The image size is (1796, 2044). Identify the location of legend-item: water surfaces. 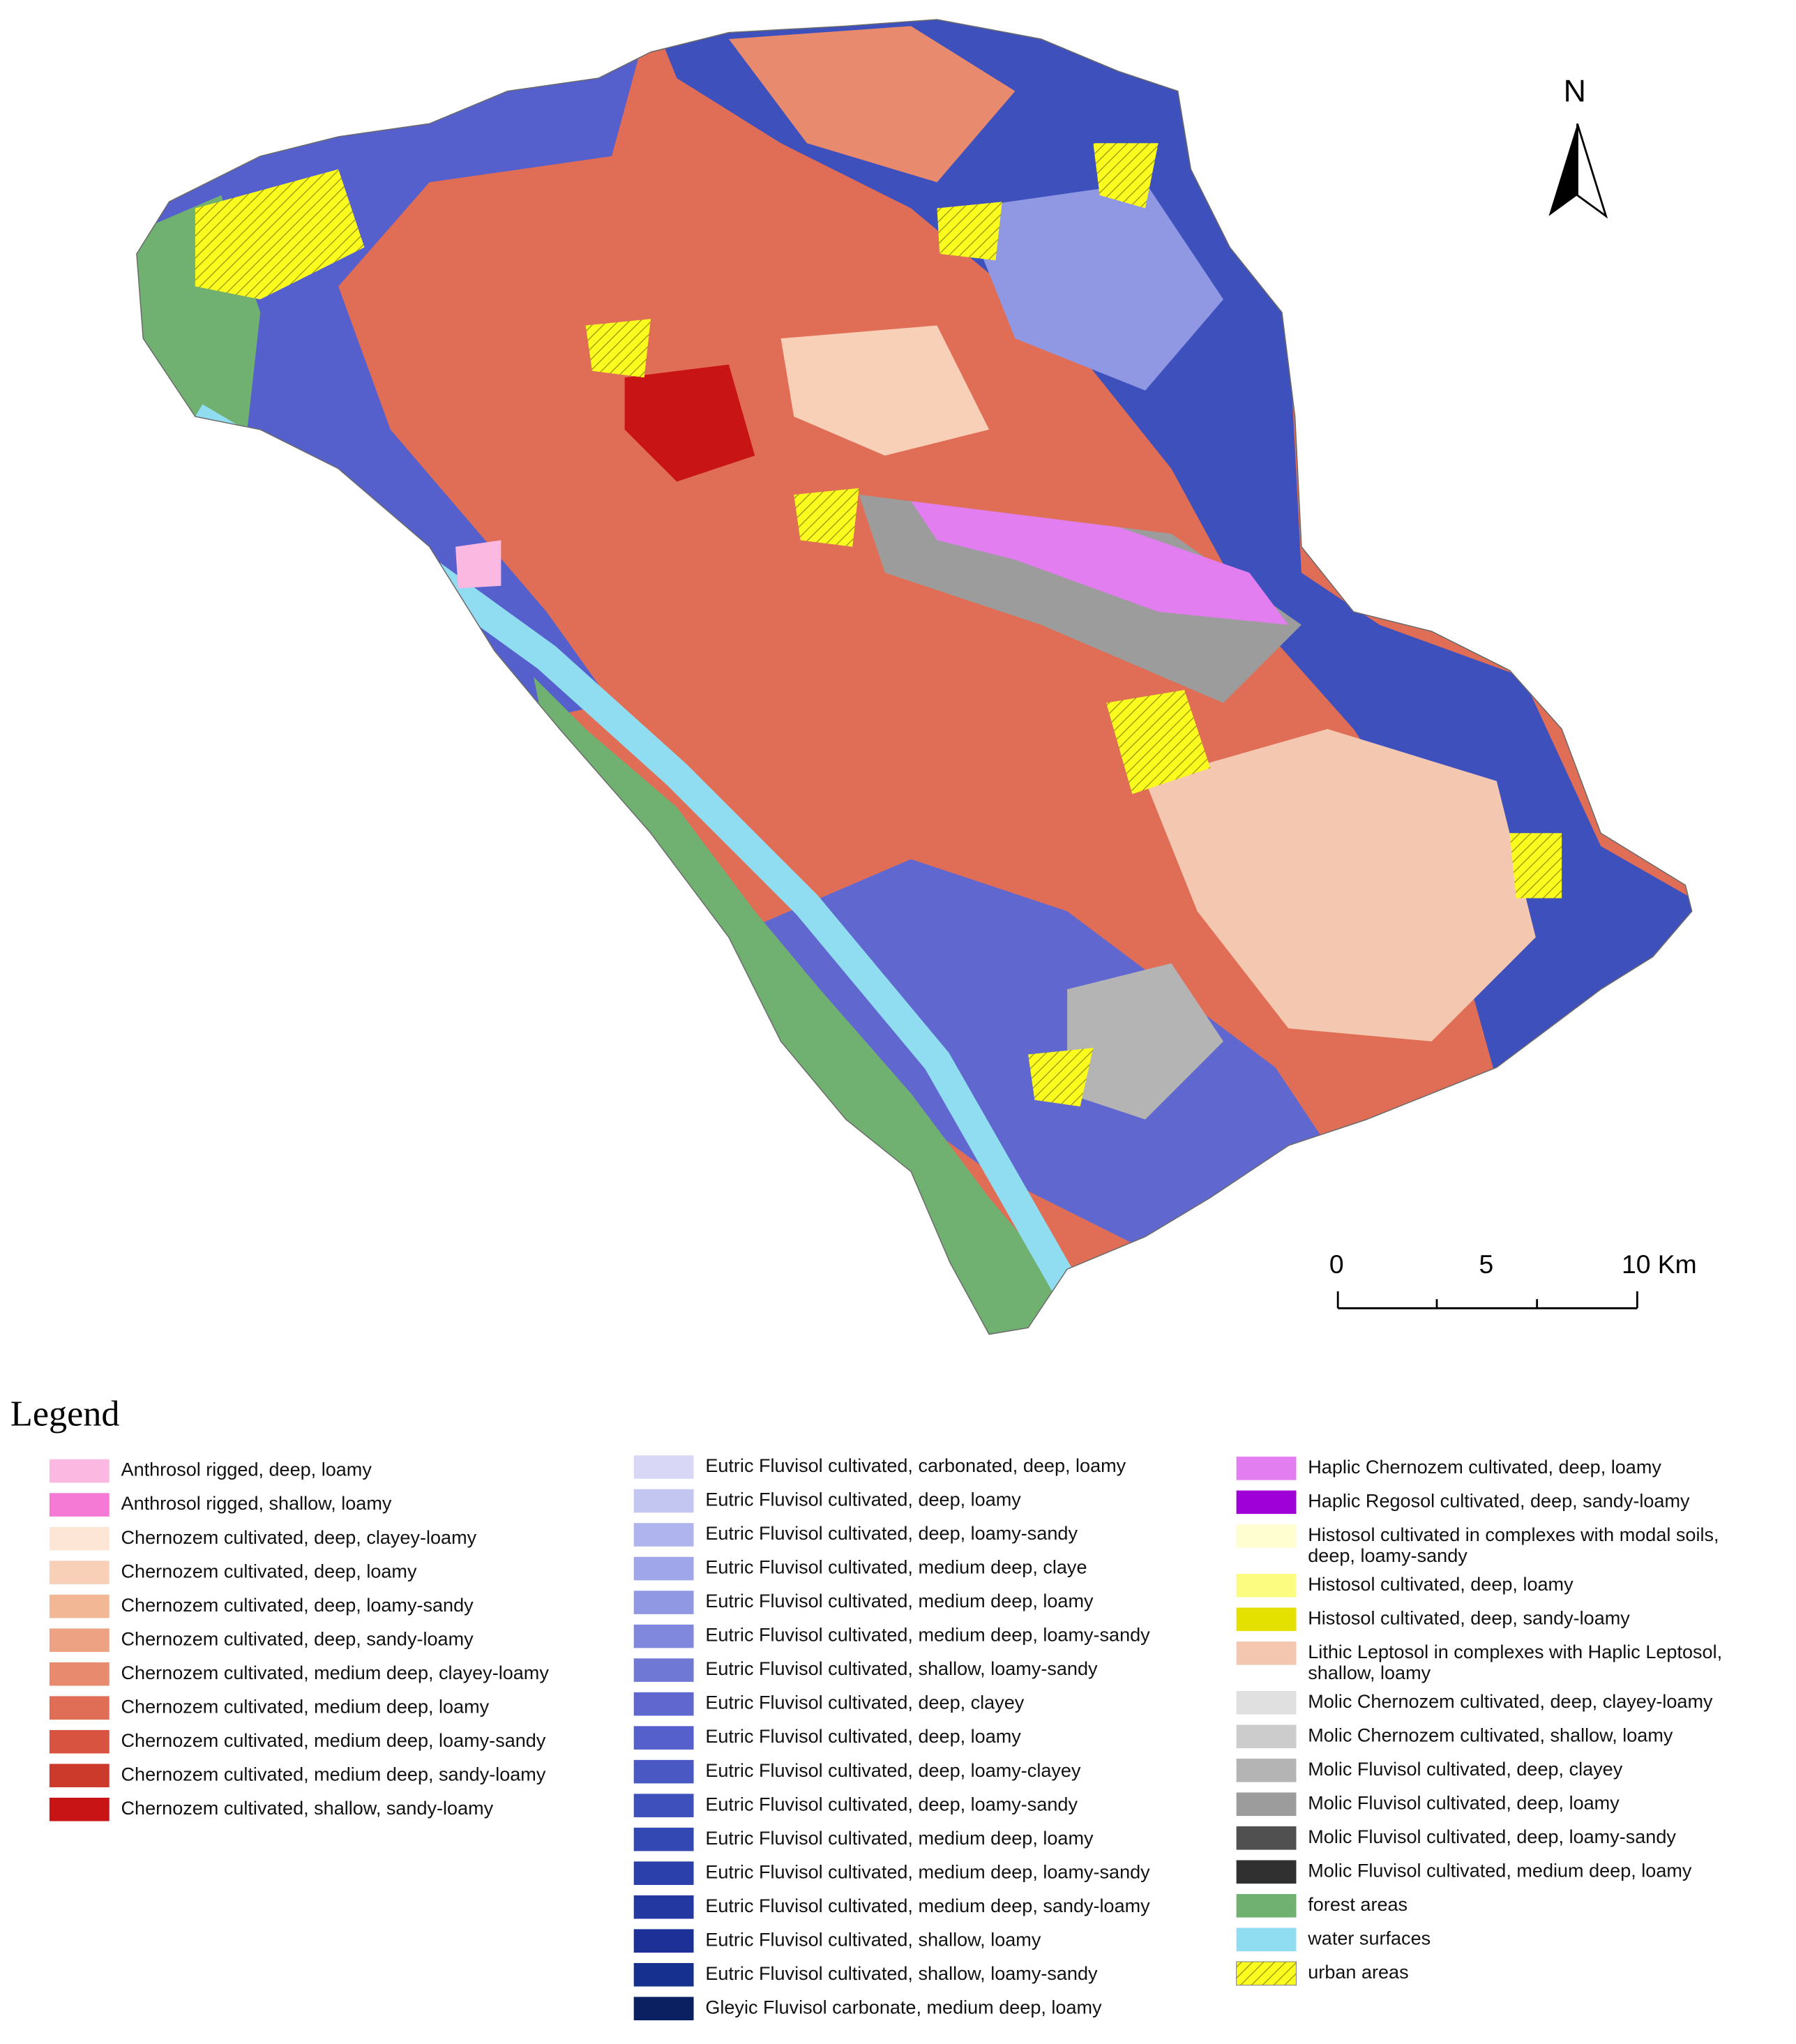
(1333, 1939).